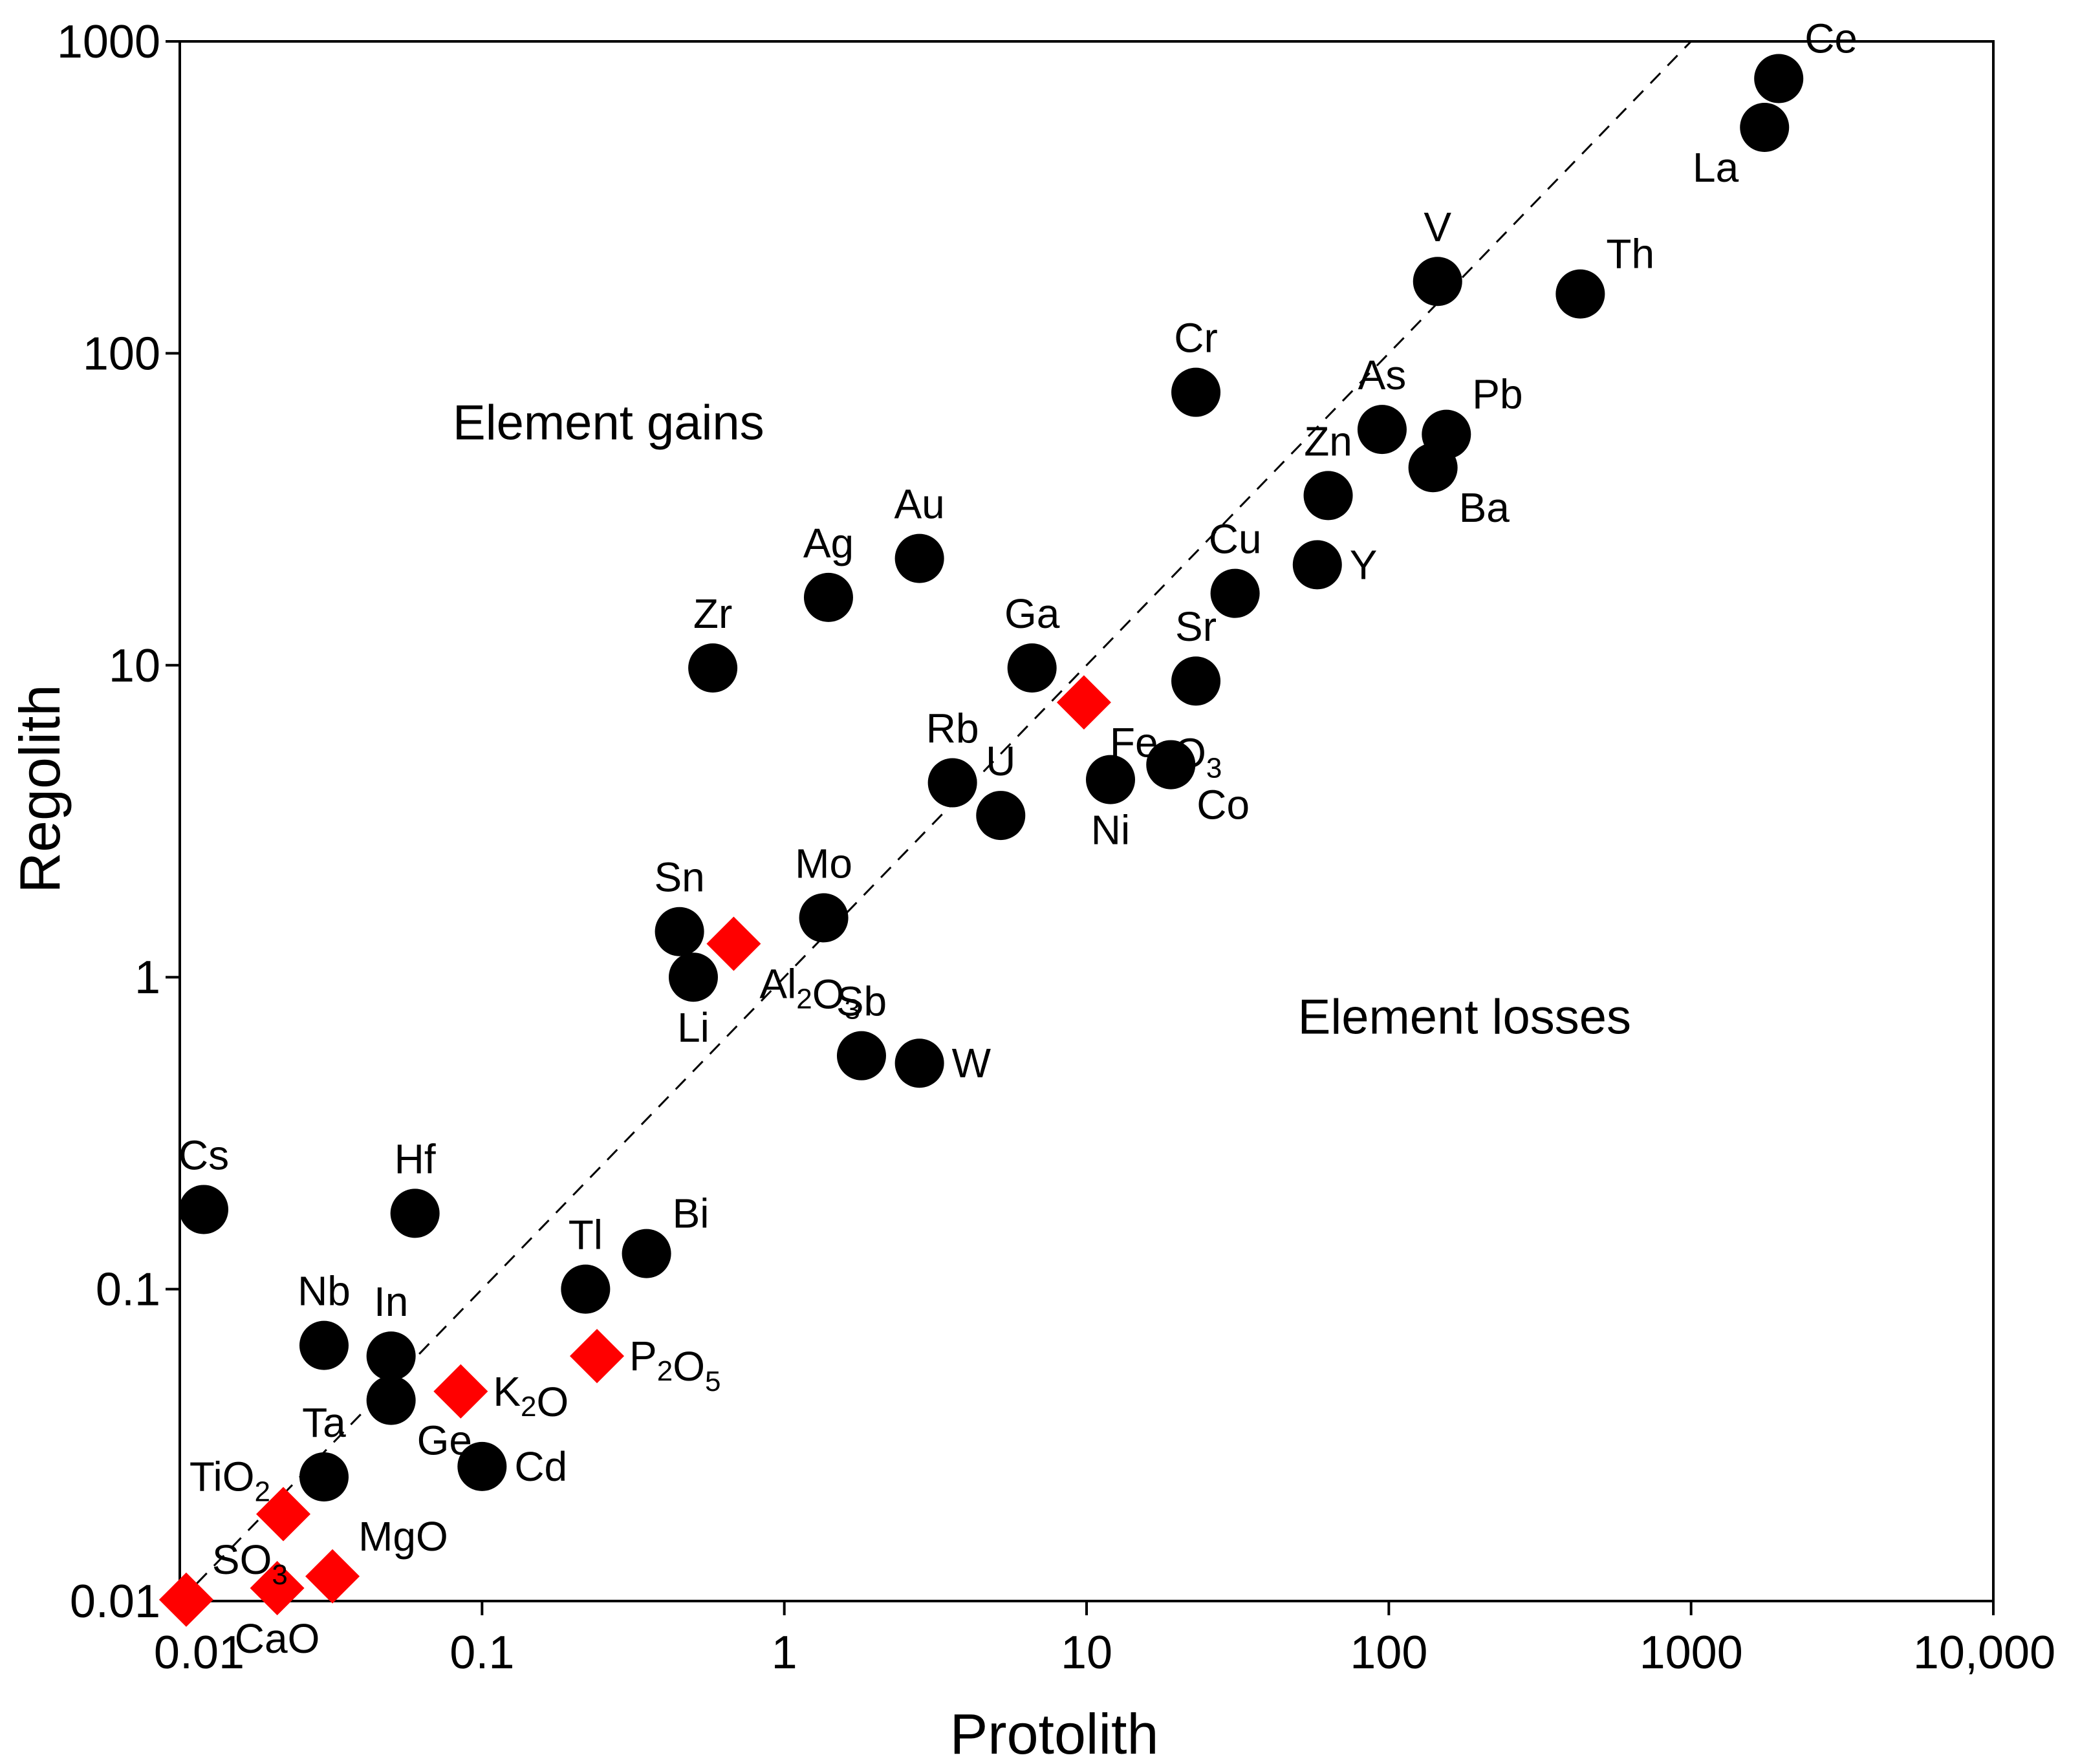  Describe the element at coordinates (862, 1001) in the screenshot. I see `point-label-sb: Sb` at that location.